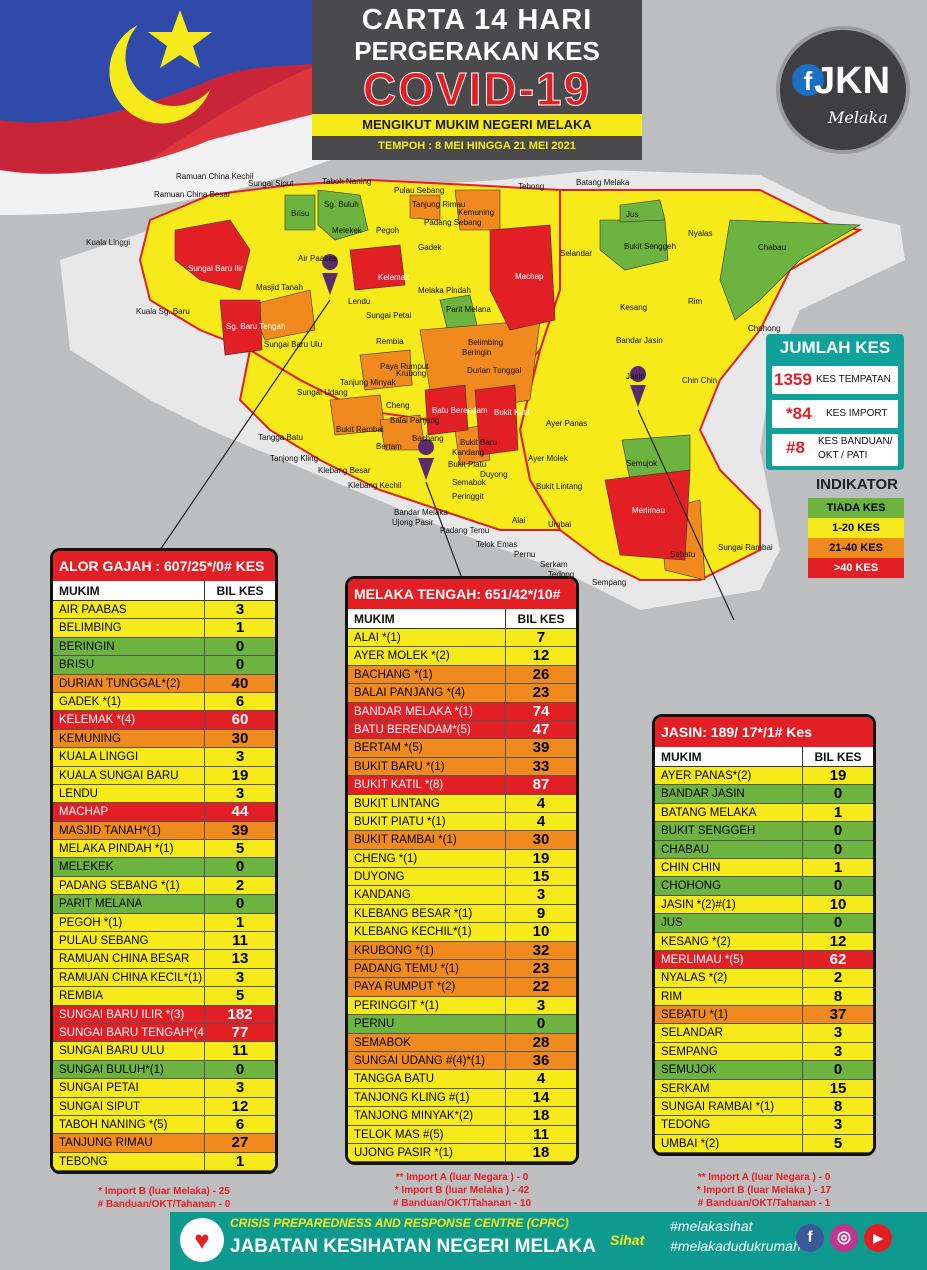 Image resolution: width=927 pixels, height=1270 pixels. Describe the element at coordinates (164, 683) in the screenshot. I see `table-row: DURIAN TUNGGAL*(2) 40` at that location.